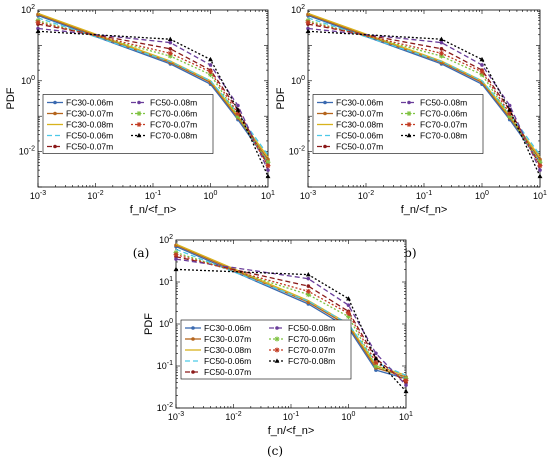 The image size is (550, 463). I want to click on y-tick-label: 10⁻¹, so click(165, 365).